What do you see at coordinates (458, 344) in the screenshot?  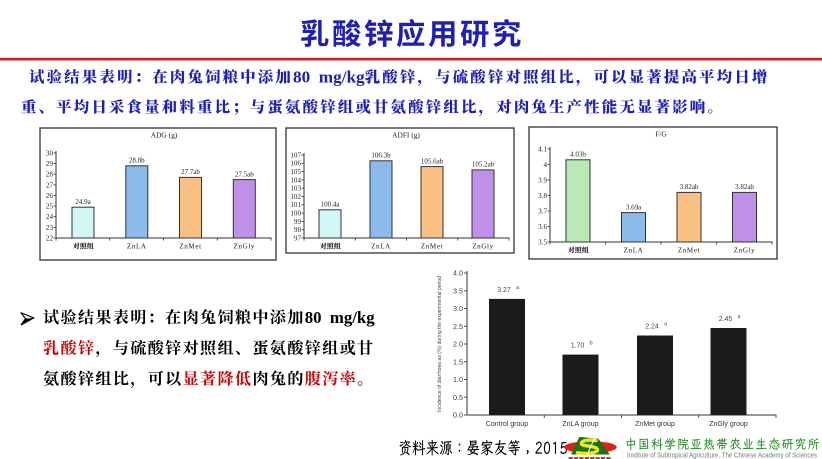 I see `svg-text: 2.0` at bounding box center [458, 344].